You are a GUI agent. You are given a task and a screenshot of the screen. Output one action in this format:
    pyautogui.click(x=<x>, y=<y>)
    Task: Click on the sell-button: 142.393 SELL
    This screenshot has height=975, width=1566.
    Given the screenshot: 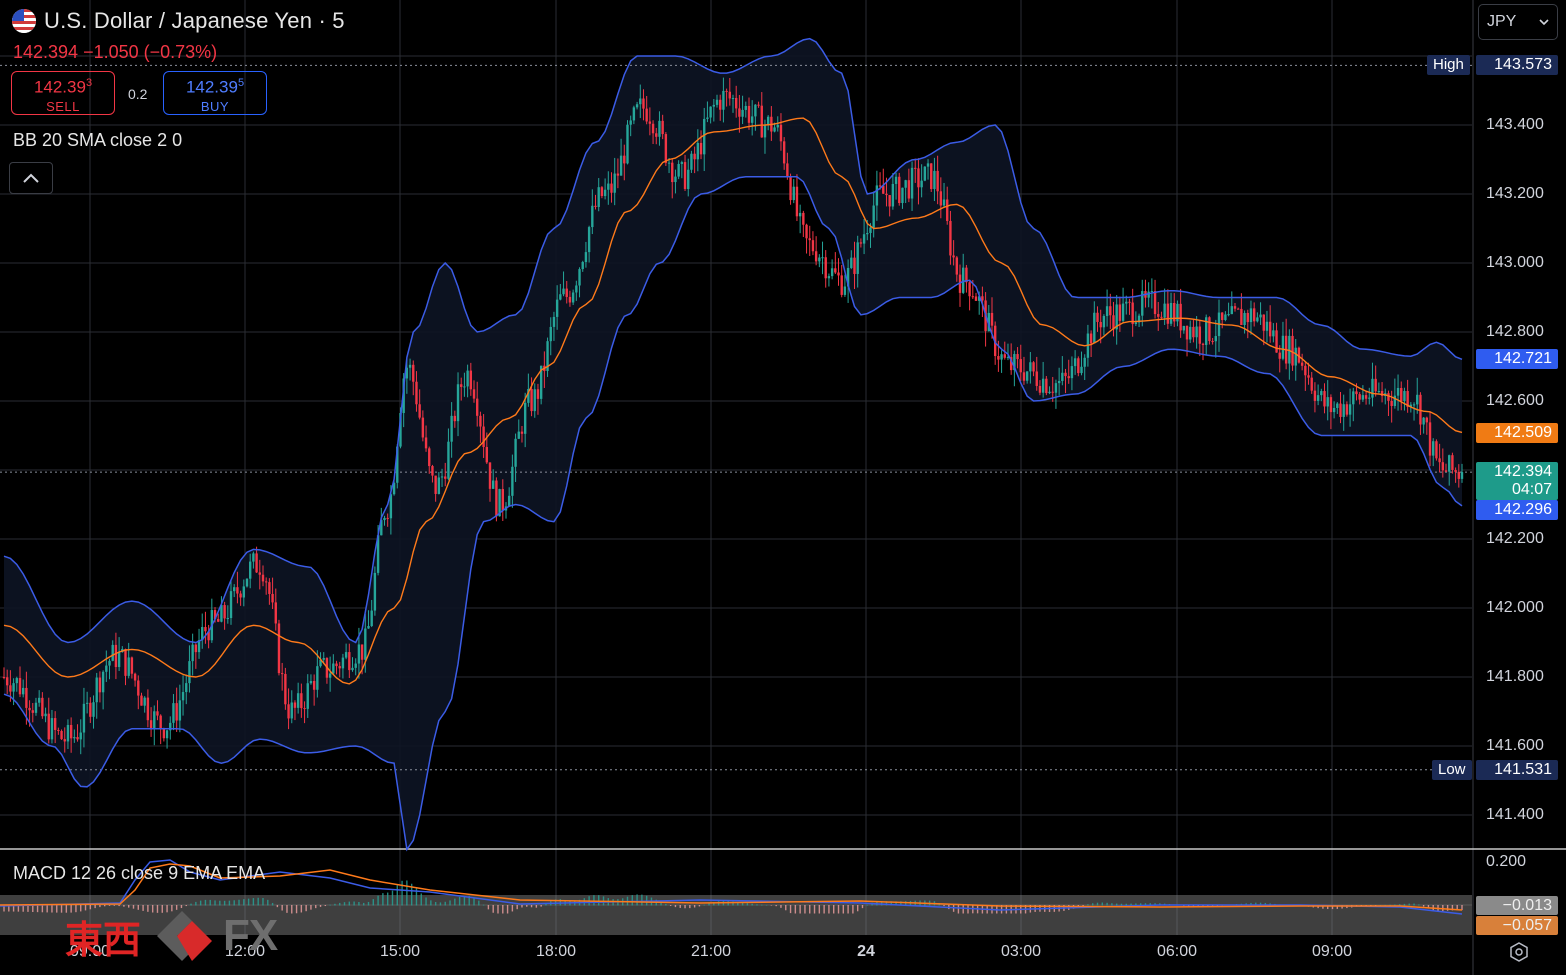 What is the action you would take?
    pyautogui.click(x=63, y=93)
    